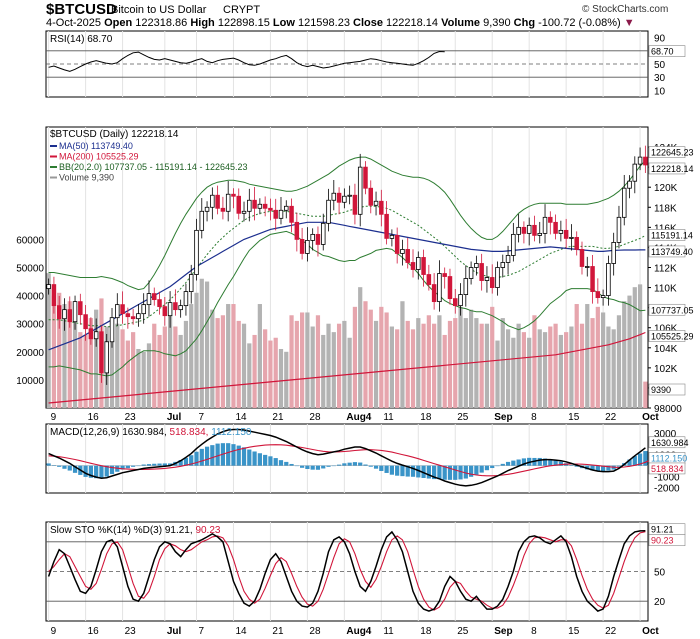 The height and width of the screenshot is (639, 700). I want to click on x-label-price-10: 18, so click(426, 417).